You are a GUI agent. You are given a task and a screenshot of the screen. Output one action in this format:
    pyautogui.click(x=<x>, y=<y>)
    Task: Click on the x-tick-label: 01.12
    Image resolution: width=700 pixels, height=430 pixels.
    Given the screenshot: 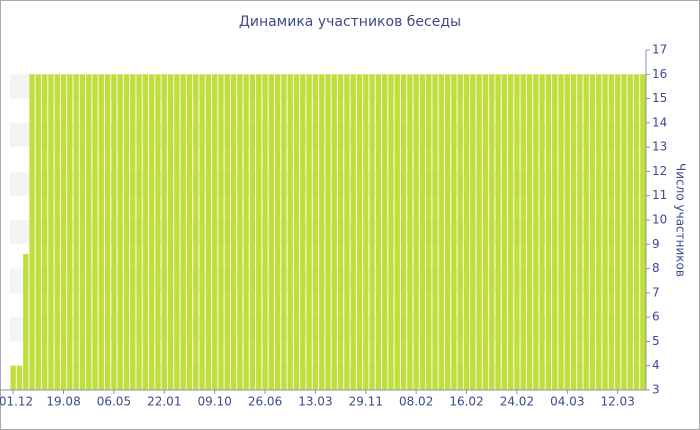 What is the action you would take?
    pyautogui.click(x=16, y=402)
    